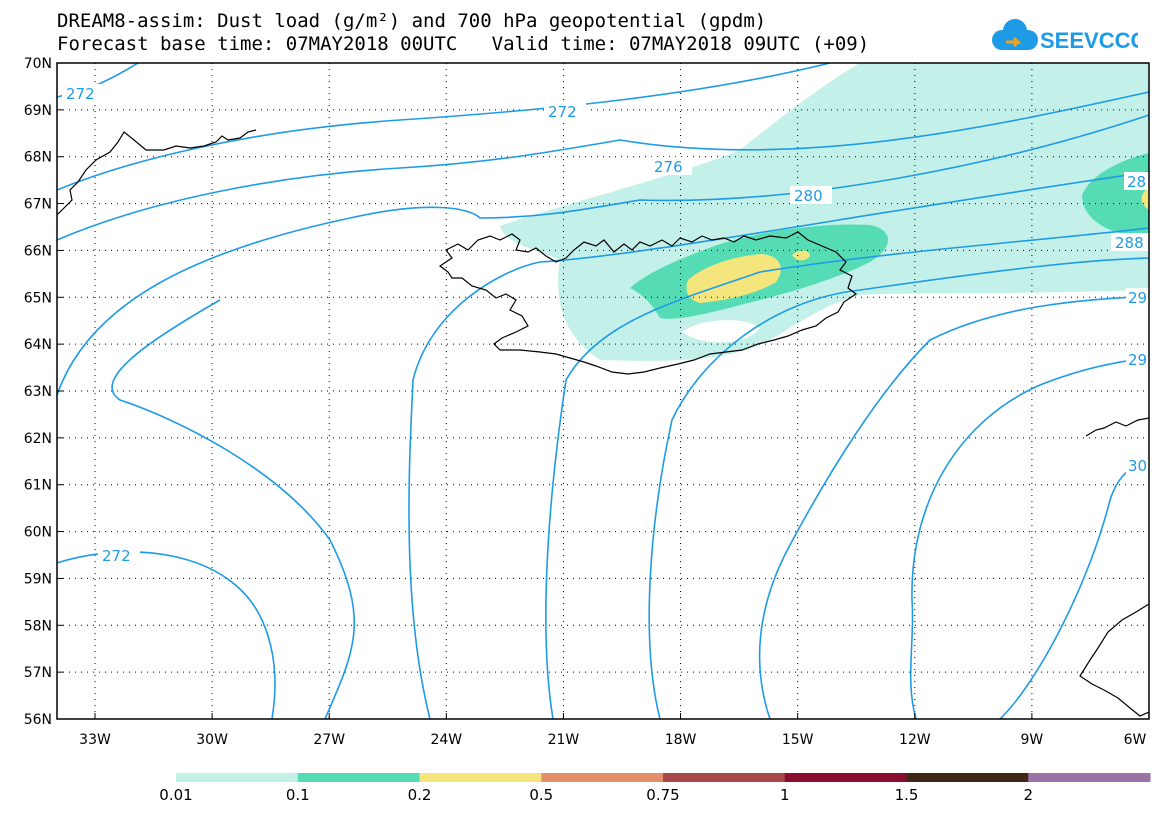 The width and height of the screenshot is (1175, 815). Describe the element at coordinates (38, 251) in the screenshot. I see `latitude-label: 66N` at that location.